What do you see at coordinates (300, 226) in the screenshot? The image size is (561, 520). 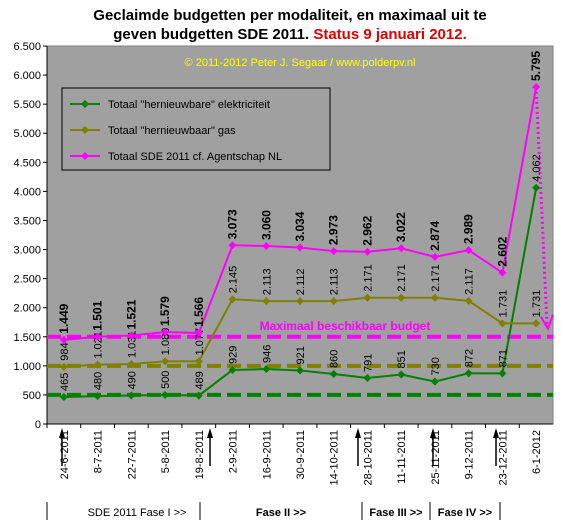 I see `data-label: 3.034` at bounding box center [300, 226].